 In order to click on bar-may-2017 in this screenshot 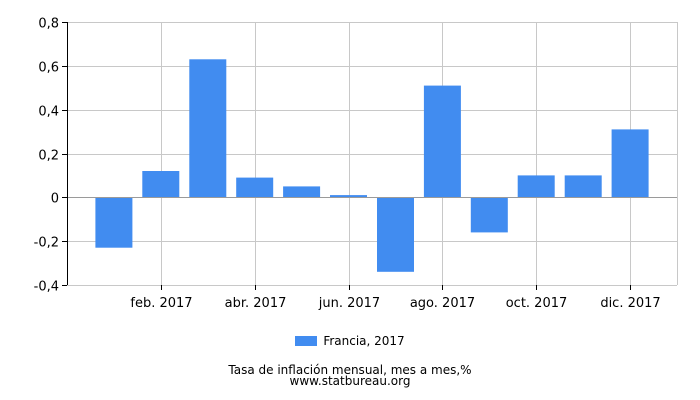, I will do `click(302, 192)`.